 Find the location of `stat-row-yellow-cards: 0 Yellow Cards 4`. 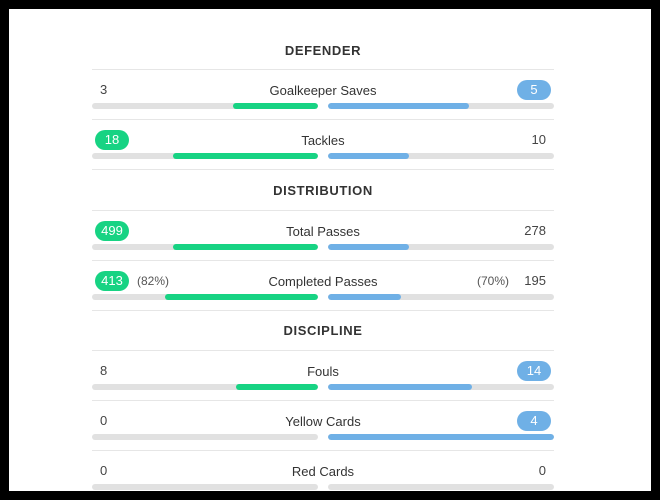

stat-row-yellow-cards: 0 Yellow Cards 4 is located at coordinates (323, 426).